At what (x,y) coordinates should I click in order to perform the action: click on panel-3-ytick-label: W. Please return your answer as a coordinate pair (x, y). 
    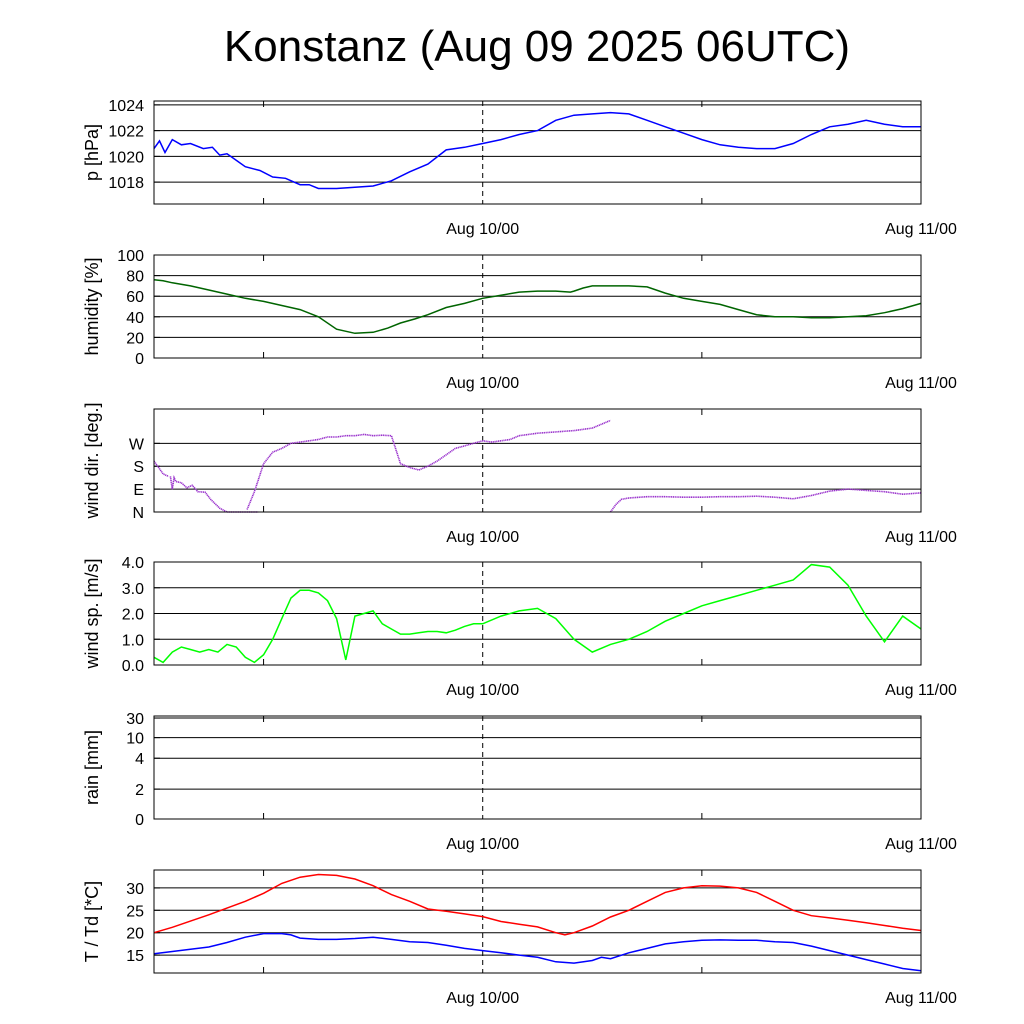
    Looking at the image, I should click on (137, 444).